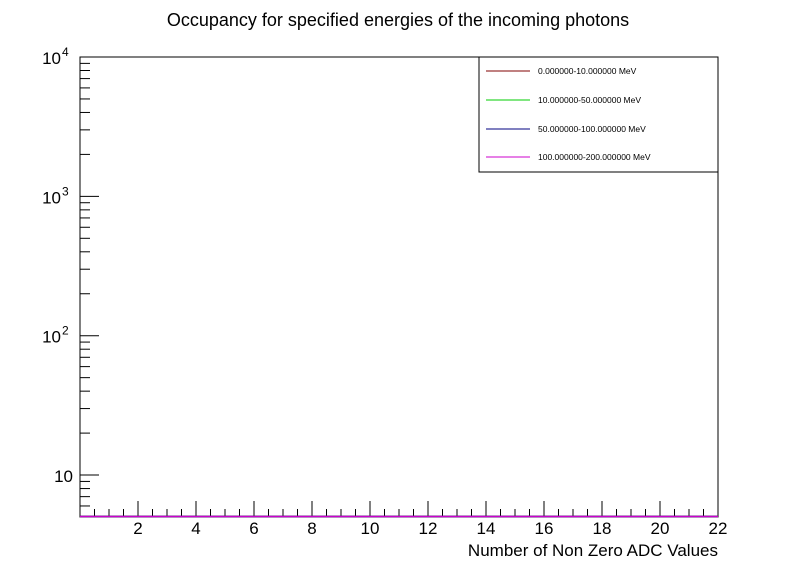  Describe the element at coordinates (594, 157) in the screenshot. I see `legend-label: 100.000000-200.000000 MeV` at that location.